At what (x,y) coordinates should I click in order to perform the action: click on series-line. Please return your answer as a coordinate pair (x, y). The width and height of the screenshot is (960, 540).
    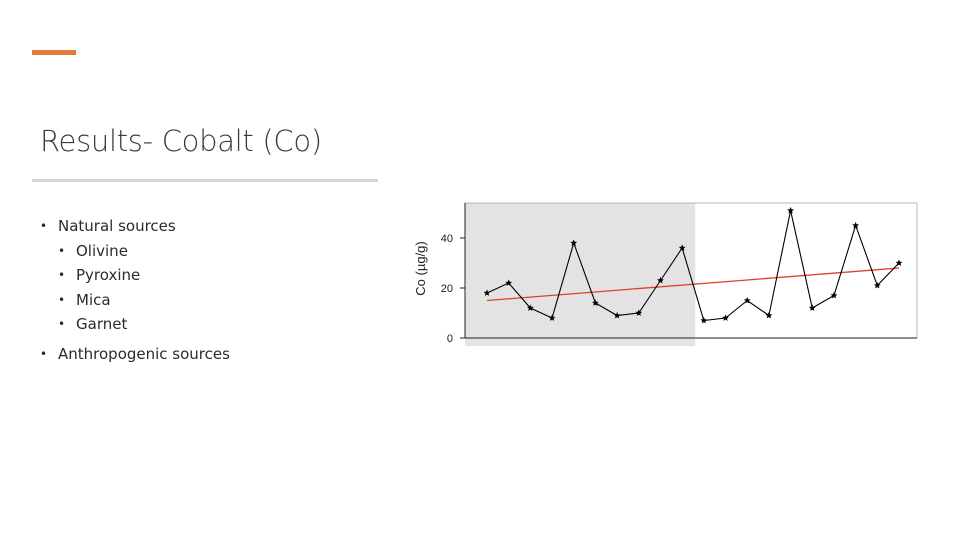
    Looking at the image, I should click on (693, 266).